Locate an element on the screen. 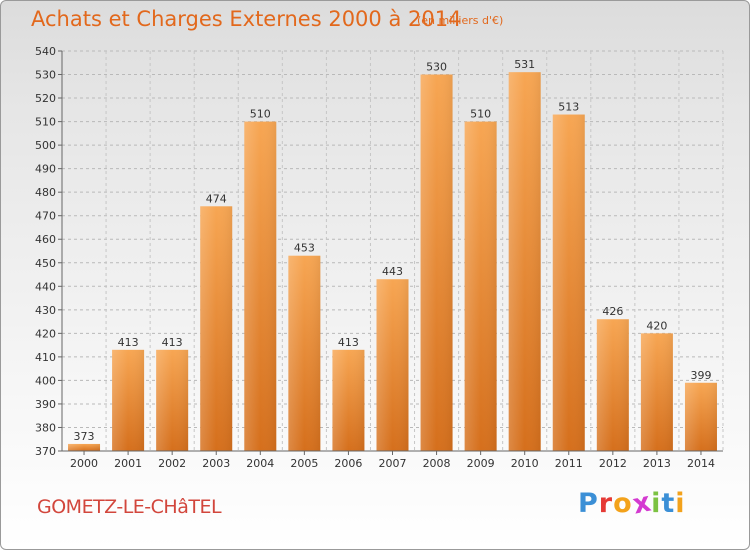  x-tick-label: 2012 is located at coordinates (613, 463).